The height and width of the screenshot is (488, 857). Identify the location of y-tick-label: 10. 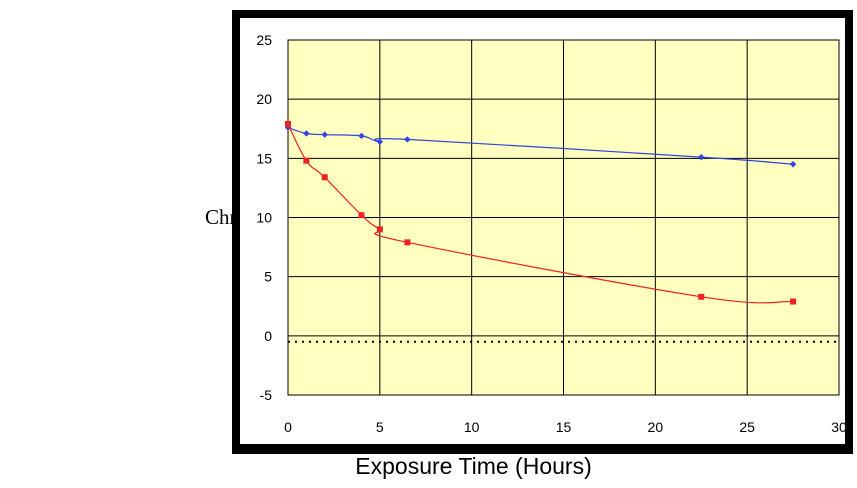
(264, 218).